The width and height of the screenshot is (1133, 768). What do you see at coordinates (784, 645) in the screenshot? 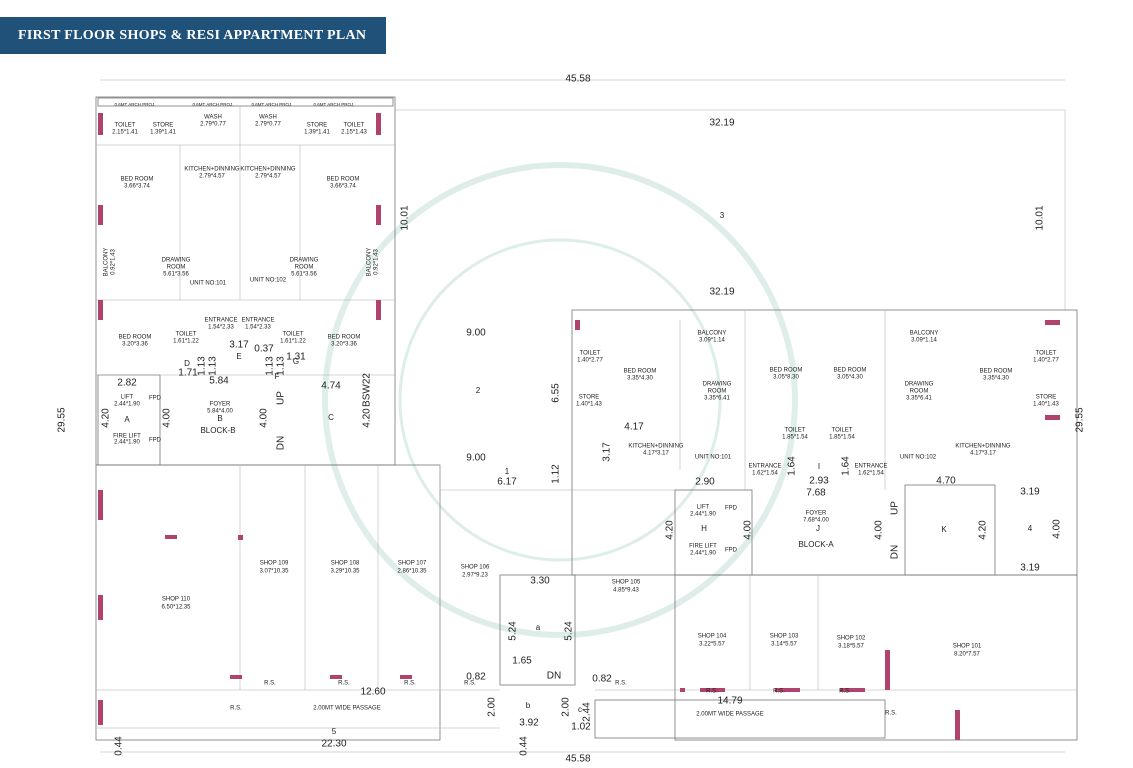
I see `room-label: 3.14*5.57` at bounding box center [784, 645].